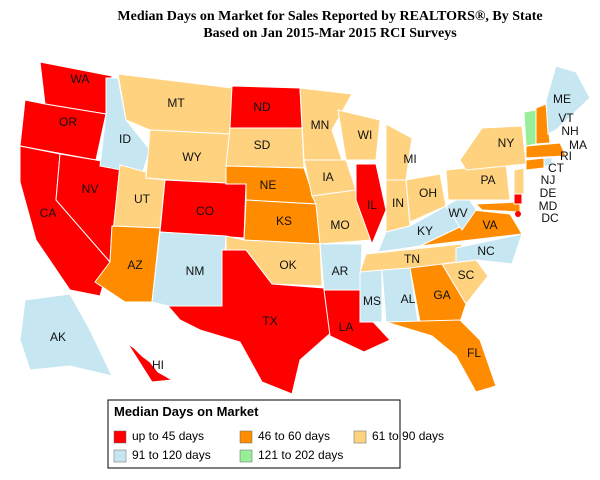 The width and height of the screenshot is (600, 480). What do you see at coordinates (409, 159) in the screenshot?
I see `state-label: MI` at bounding box center [409, 159].